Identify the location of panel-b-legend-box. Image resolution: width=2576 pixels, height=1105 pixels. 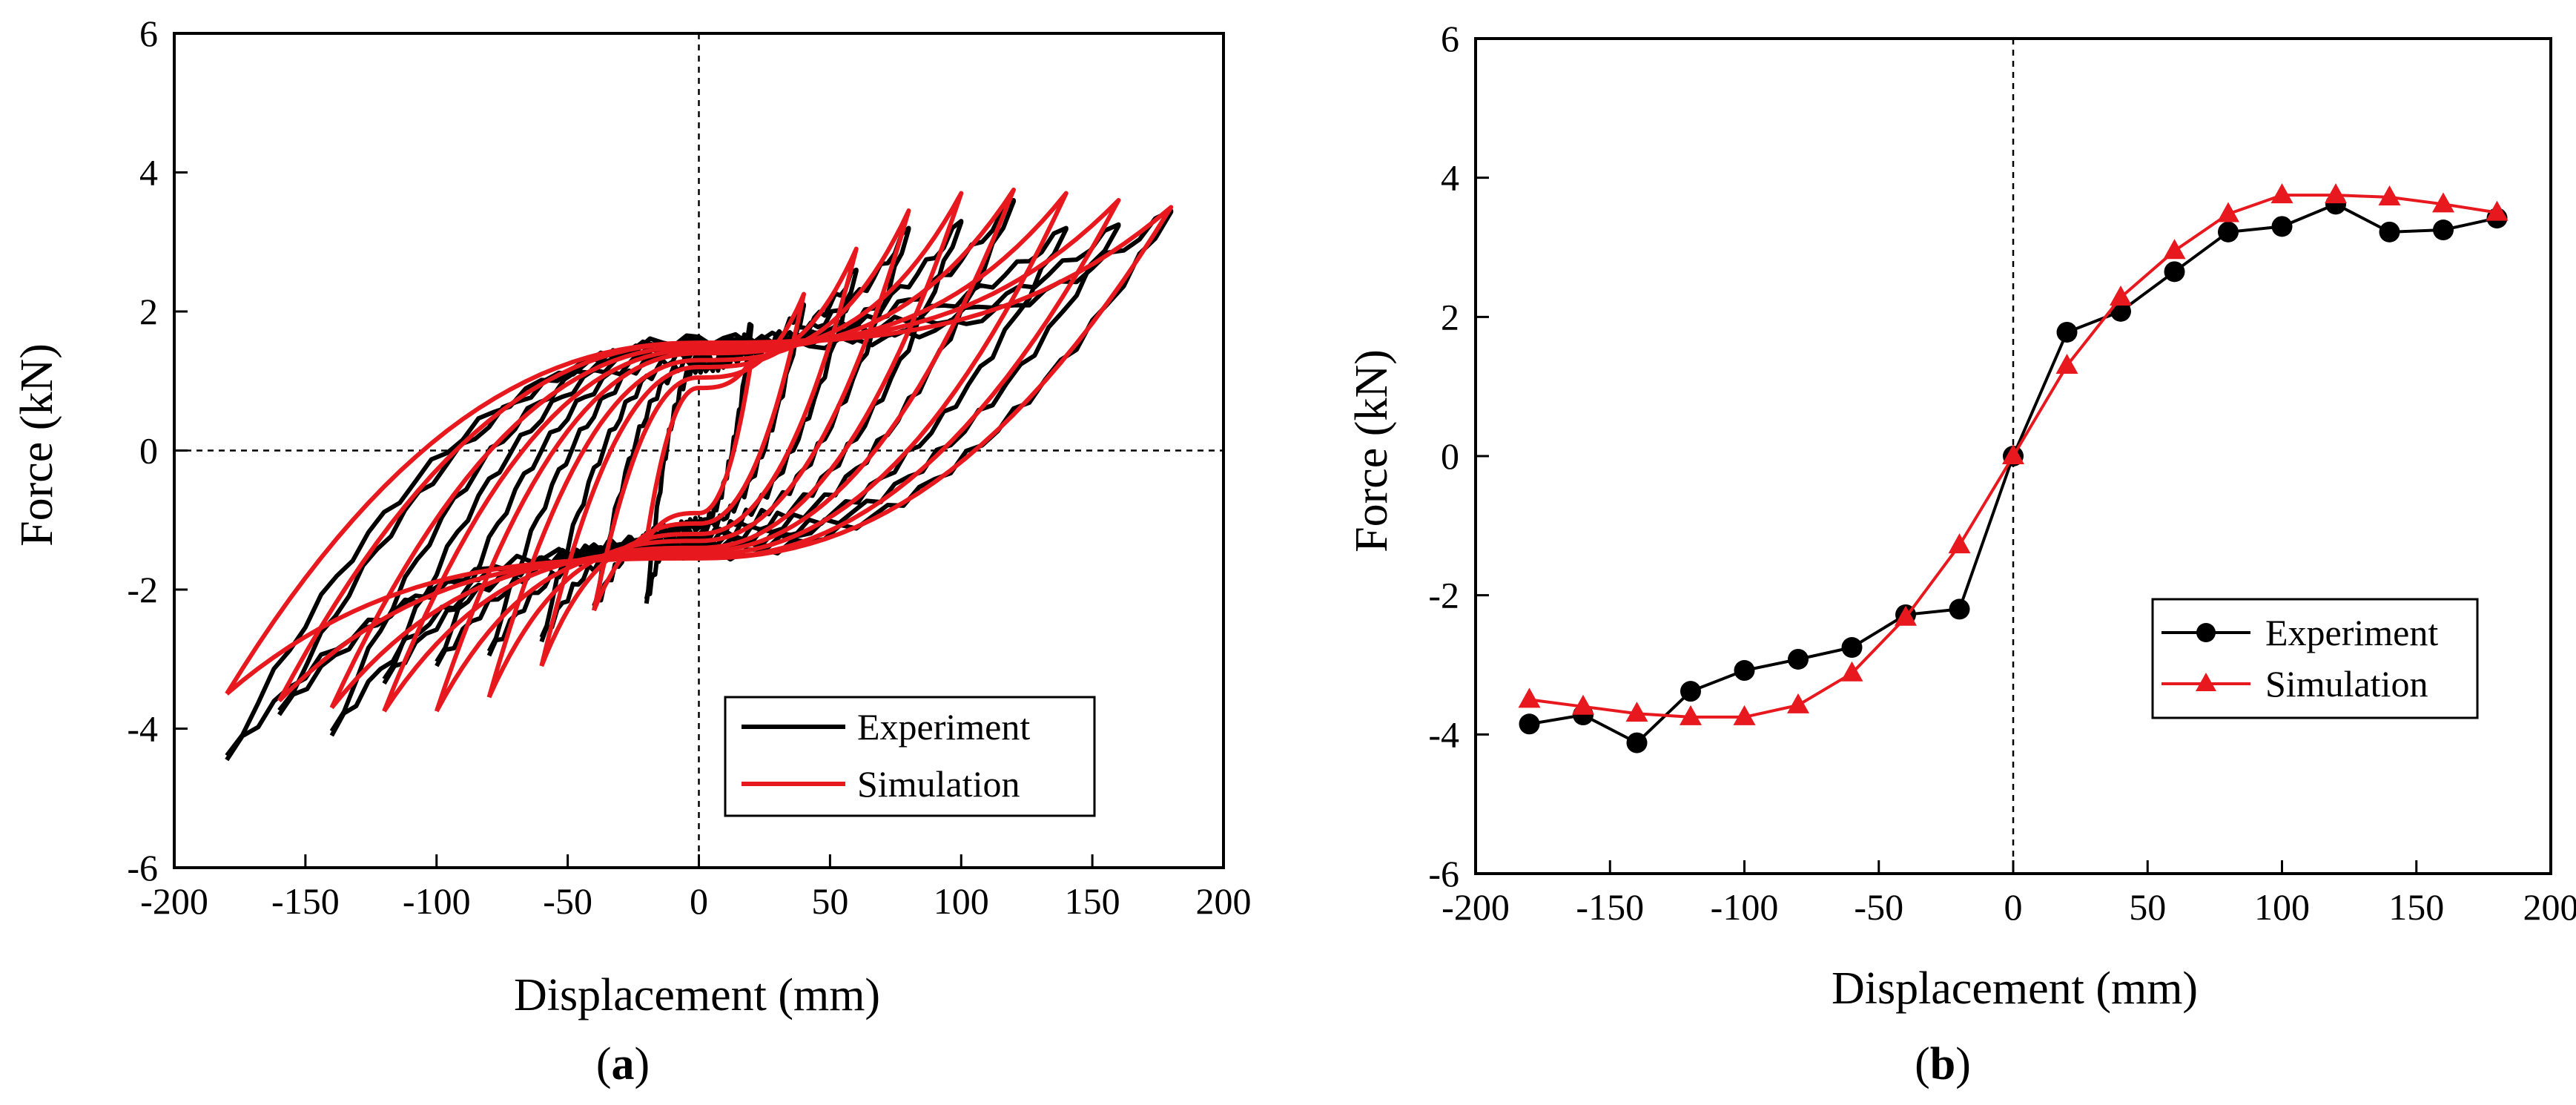
(2315, 658).